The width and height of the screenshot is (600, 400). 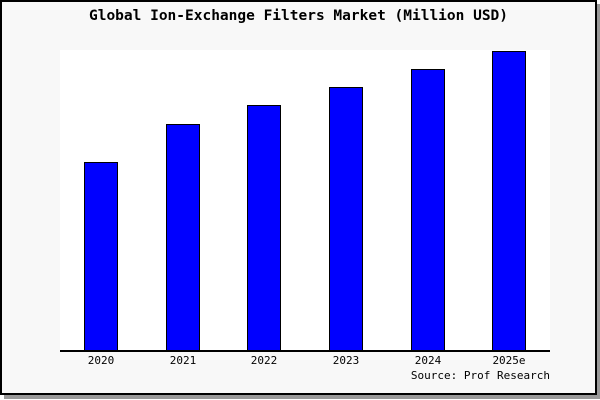 What do you see at coordinates (509, 200) in the screenshot?
I see `bar-2025e` at bounding box center [509, 200].